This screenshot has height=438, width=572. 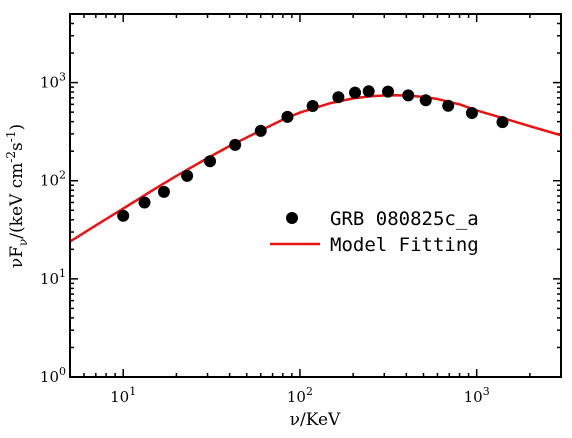 I want to click on y-label-part-nu-f: νF, so click(x=17, y=257).